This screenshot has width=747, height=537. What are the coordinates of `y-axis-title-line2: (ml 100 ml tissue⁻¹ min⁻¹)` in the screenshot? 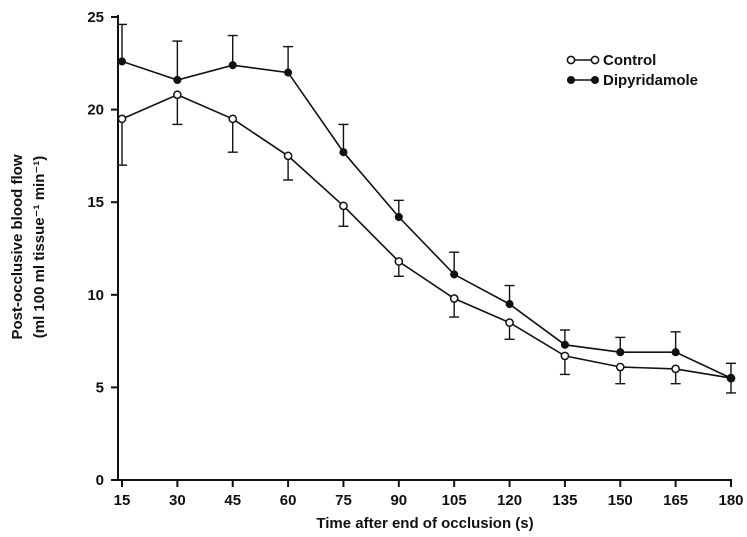 It's located at (39, 247).